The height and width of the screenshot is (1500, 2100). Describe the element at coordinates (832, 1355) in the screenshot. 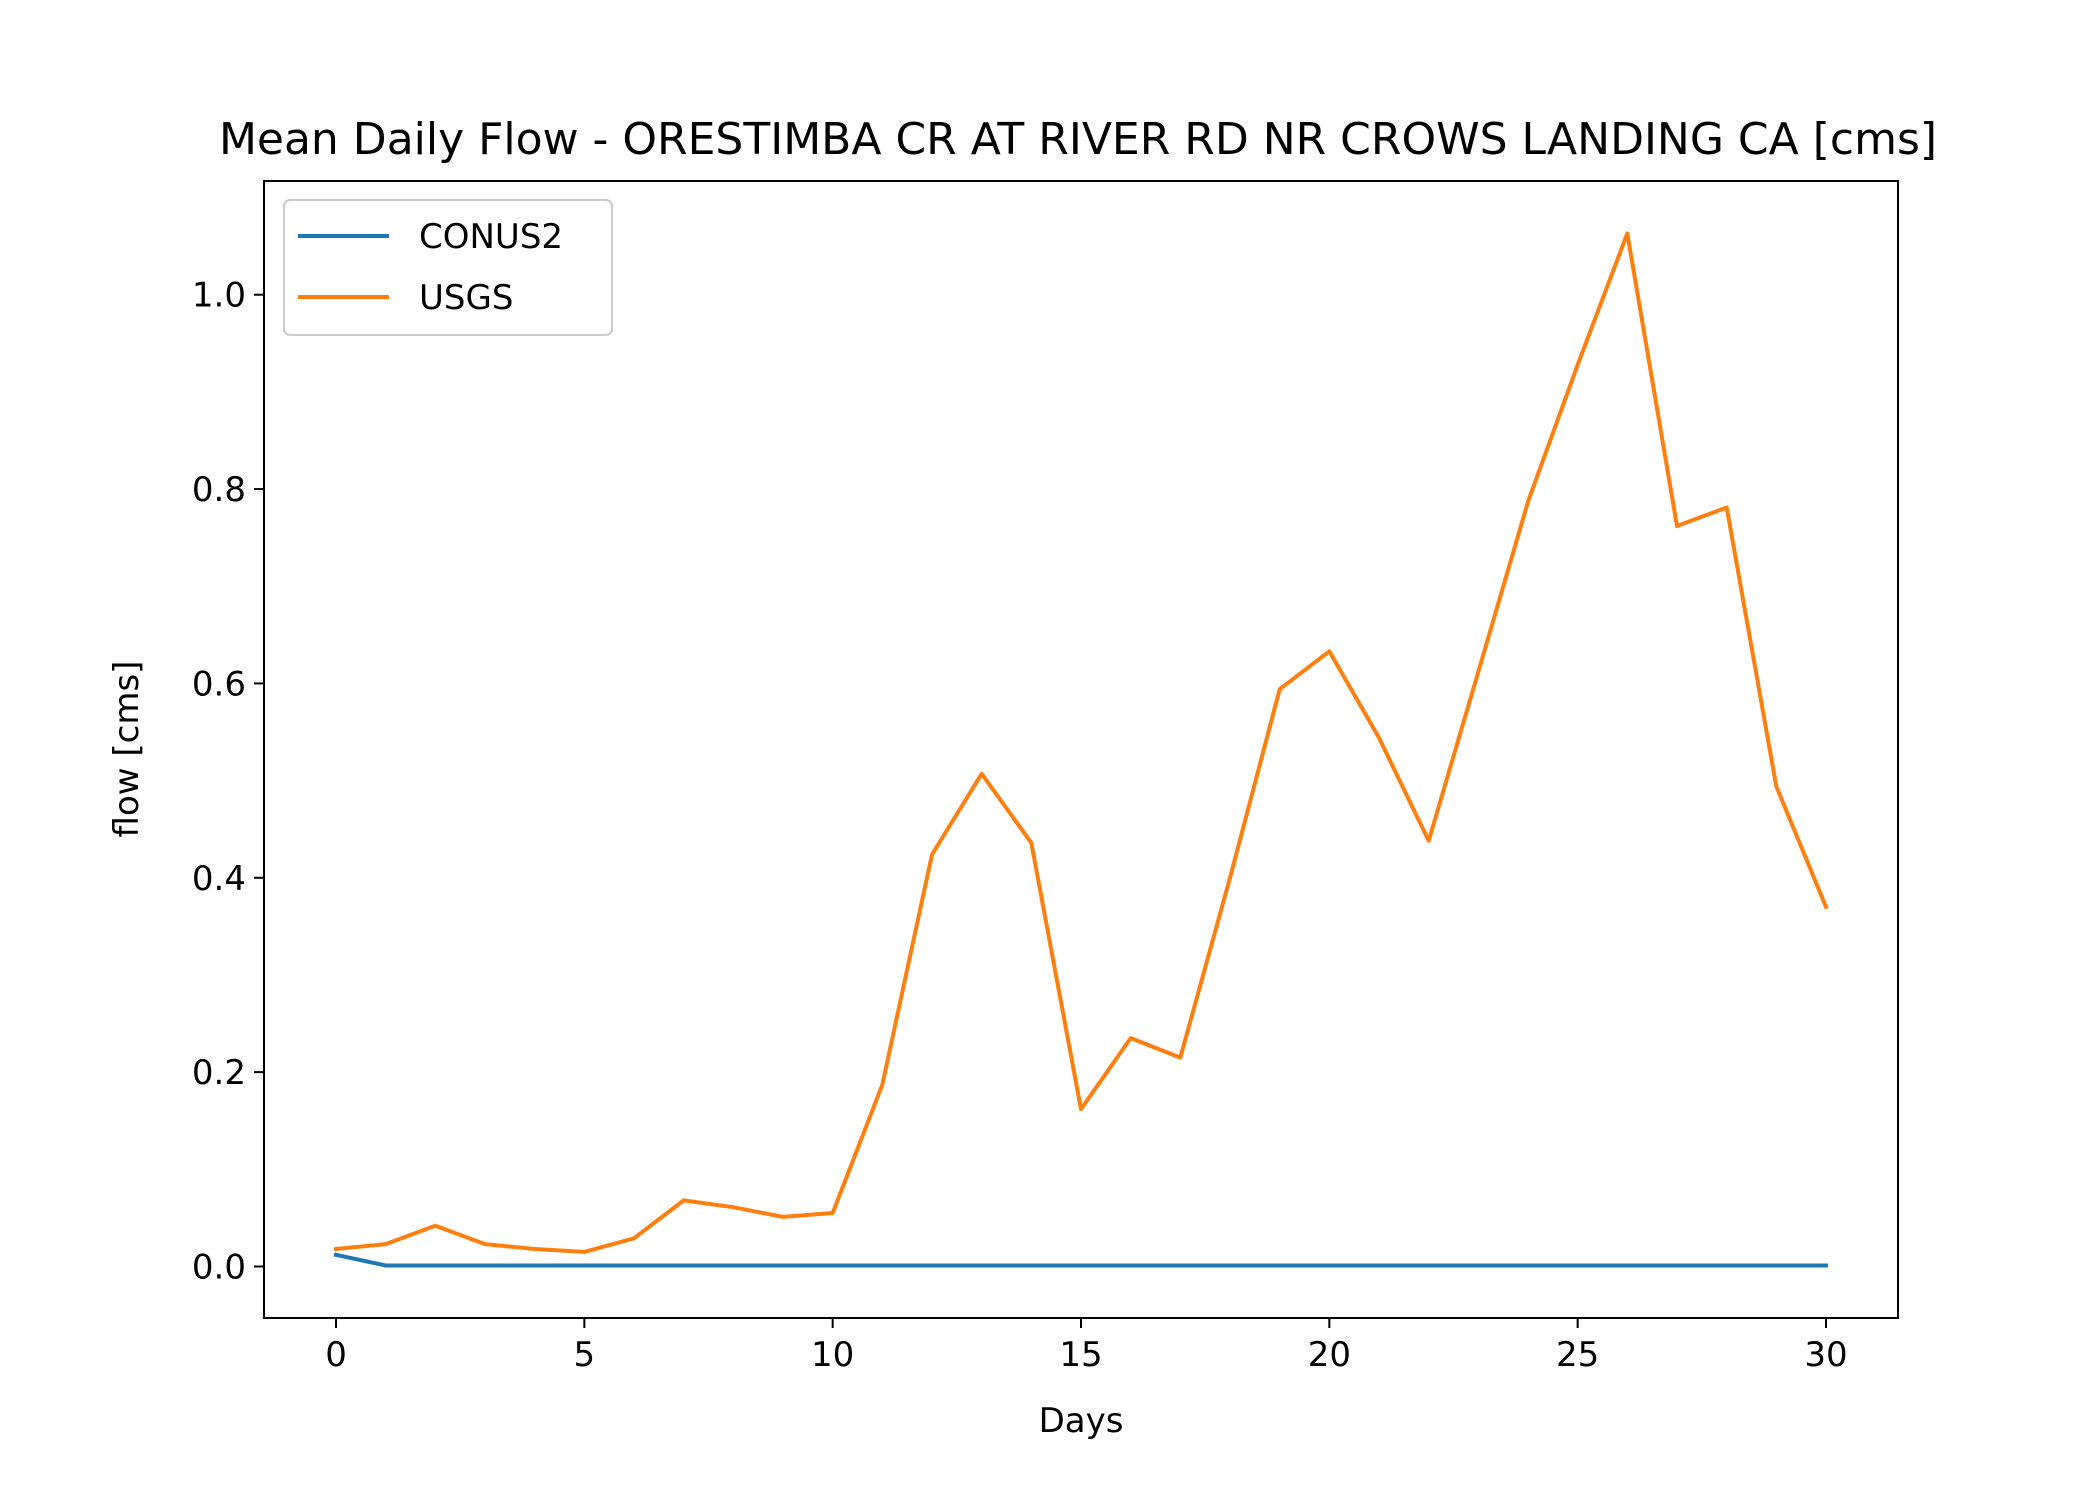

I see `x-tick-label: 10` at that location.